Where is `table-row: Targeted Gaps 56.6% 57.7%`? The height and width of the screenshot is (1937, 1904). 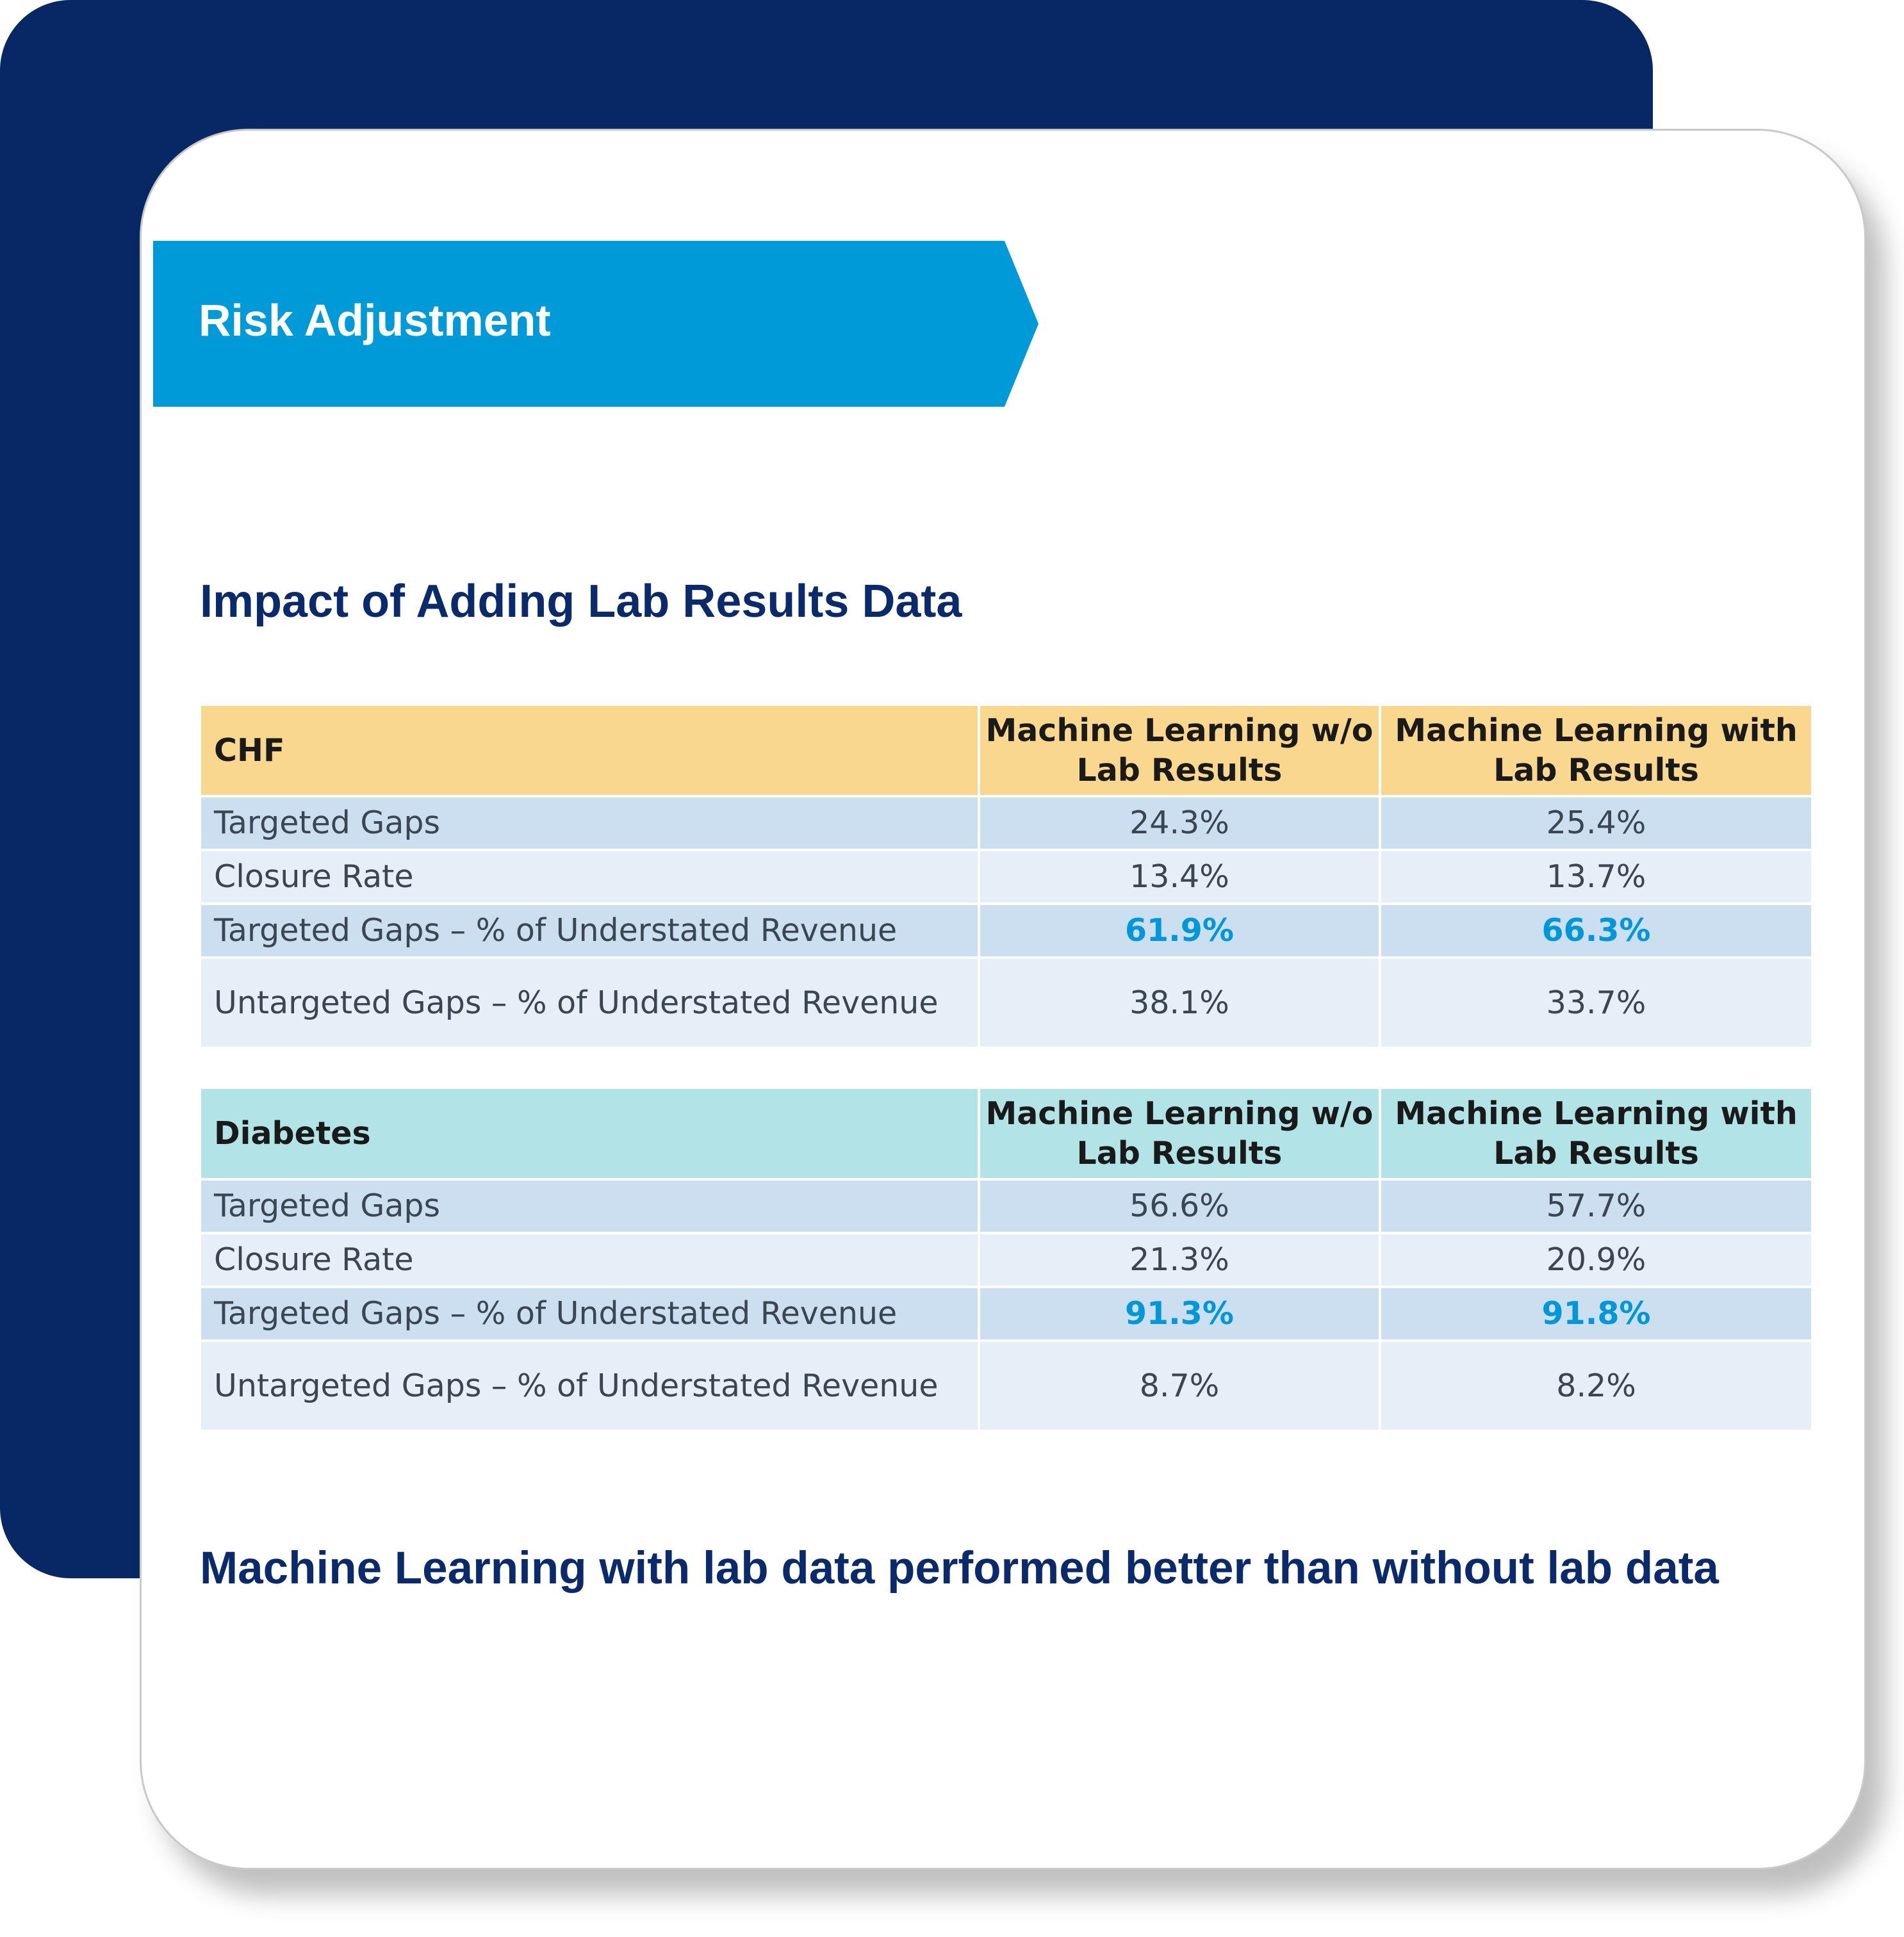
table-row: Targeted Gaps 56.6% 57.7% is located at coordinates (1006, 1206).